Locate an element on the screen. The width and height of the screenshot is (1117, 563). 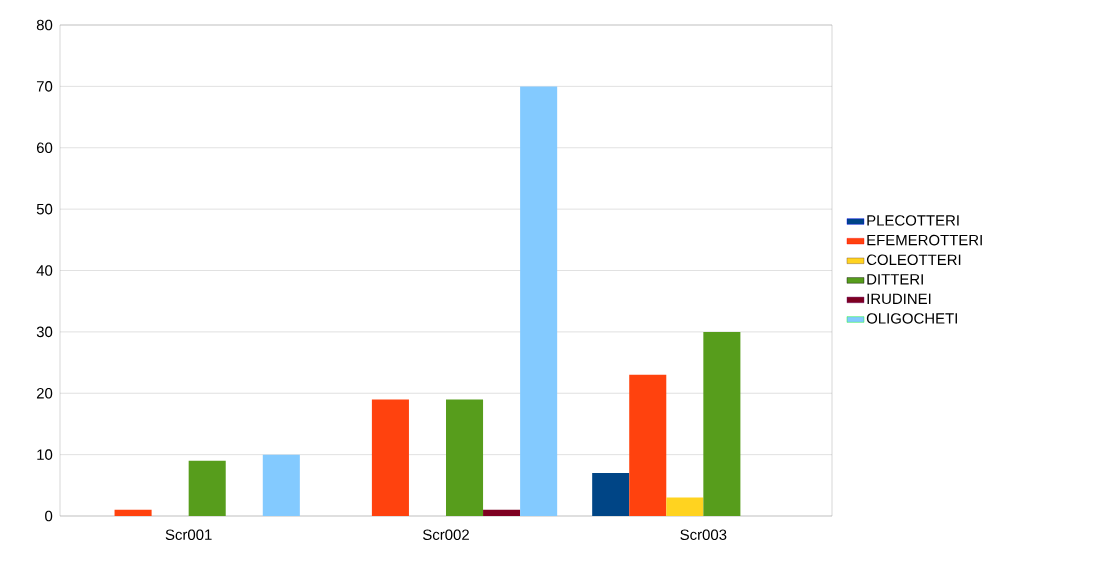
y-tick-label: 0 is located at coordinates (49, 516).